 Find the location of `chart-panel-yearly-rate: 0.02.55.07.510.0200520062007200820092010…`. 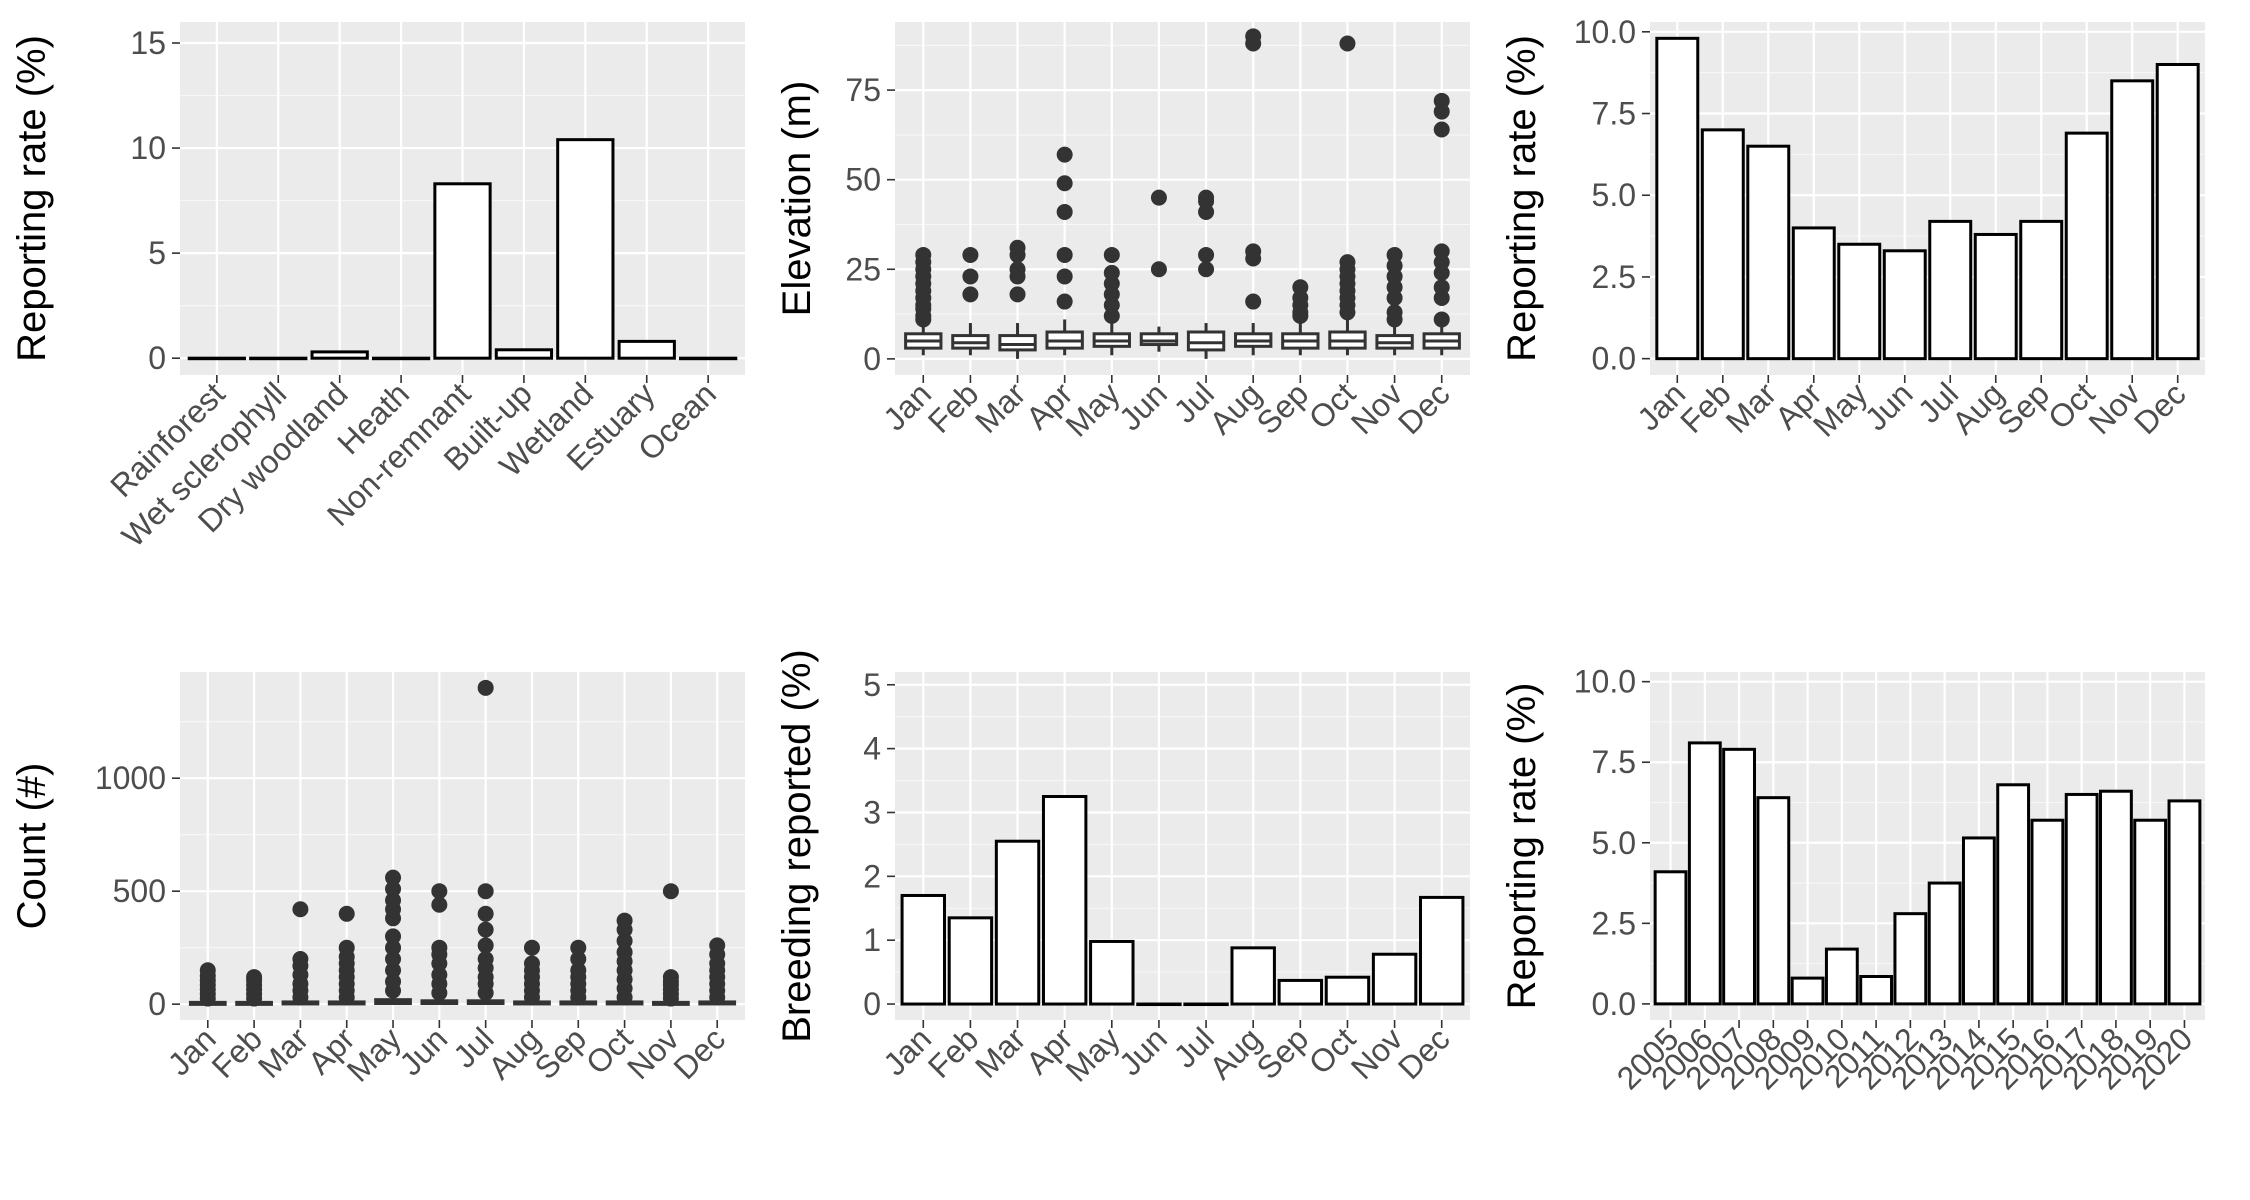

chart-panel-yearly-rate: 0.02.55.07.510.0200520062007200820092010… is located at coordinates (1852, 880).